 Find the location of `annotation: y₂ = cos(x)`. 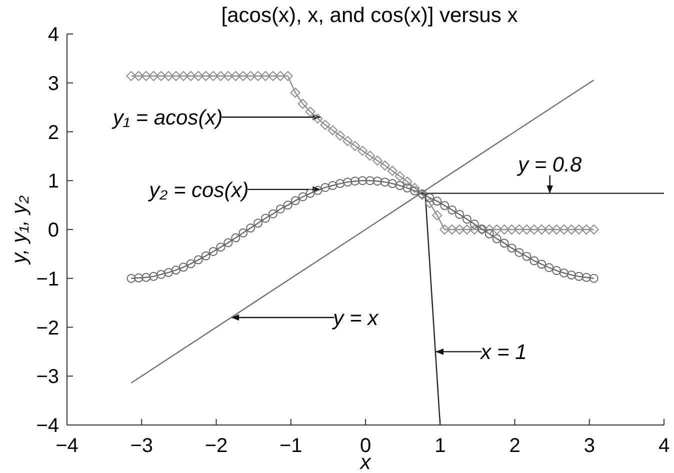

annotation: y₂ = cos(x) is located at coordinates (198, 190).